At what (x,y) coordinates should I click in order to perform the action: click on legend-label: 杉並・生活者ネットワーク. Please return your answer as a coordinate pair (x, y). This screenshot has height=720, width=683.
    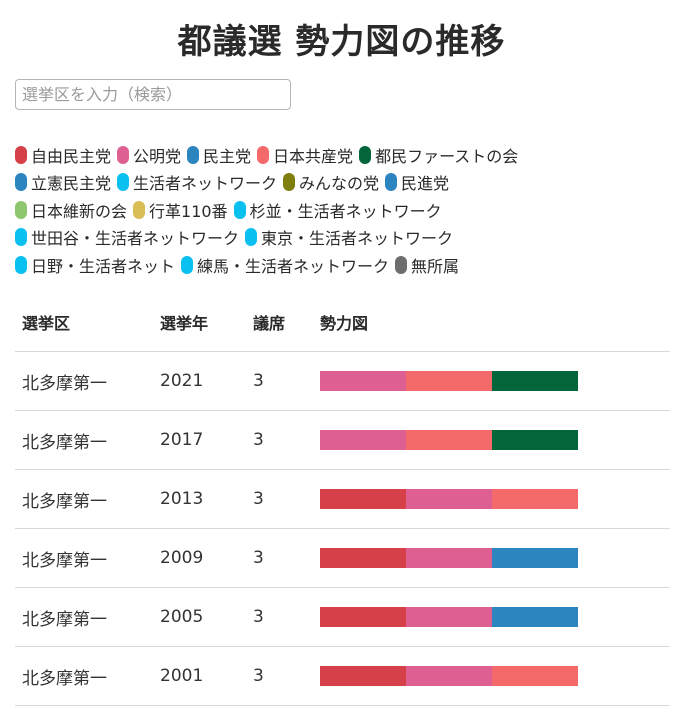
    Looking at the image, I should click on (345, 211).